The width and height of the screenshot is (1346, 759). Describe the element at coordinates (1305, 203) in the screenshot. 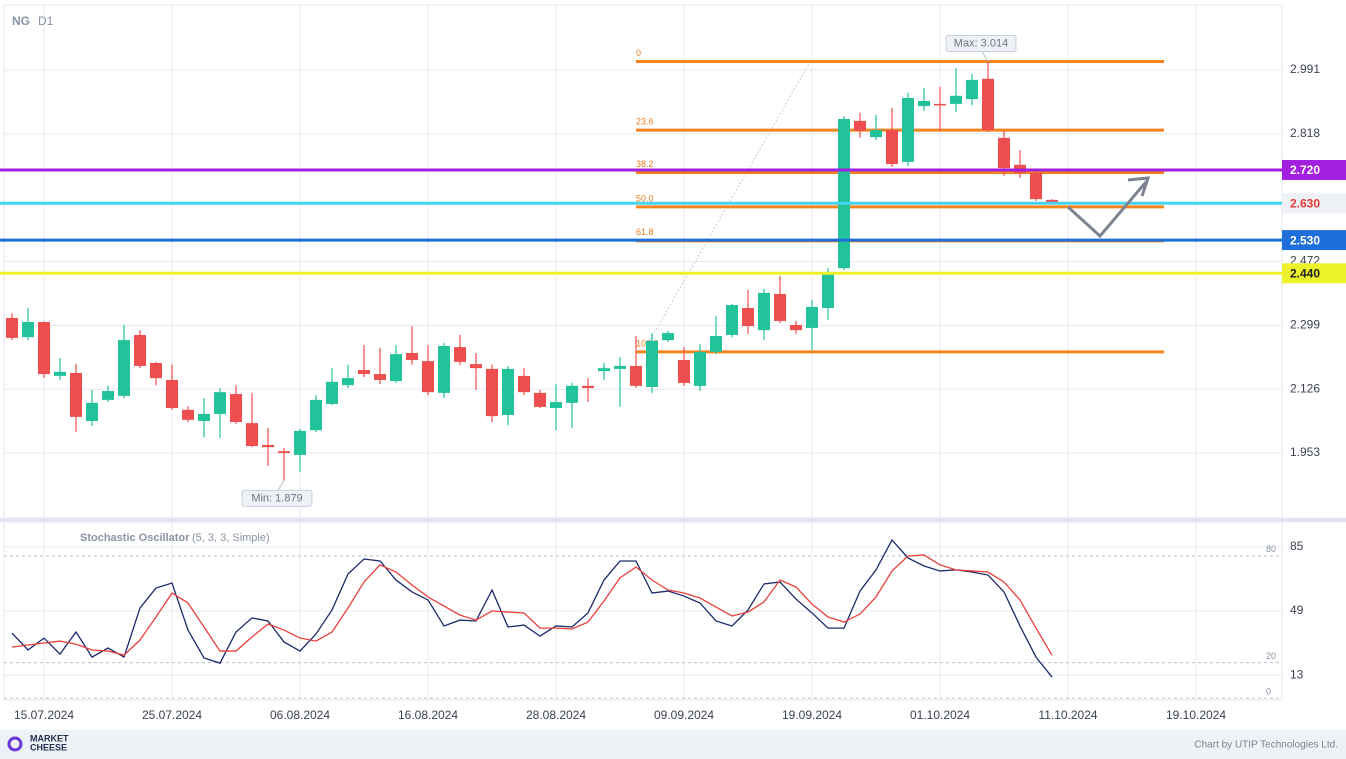

I see `level-label: 2.630` at that location.